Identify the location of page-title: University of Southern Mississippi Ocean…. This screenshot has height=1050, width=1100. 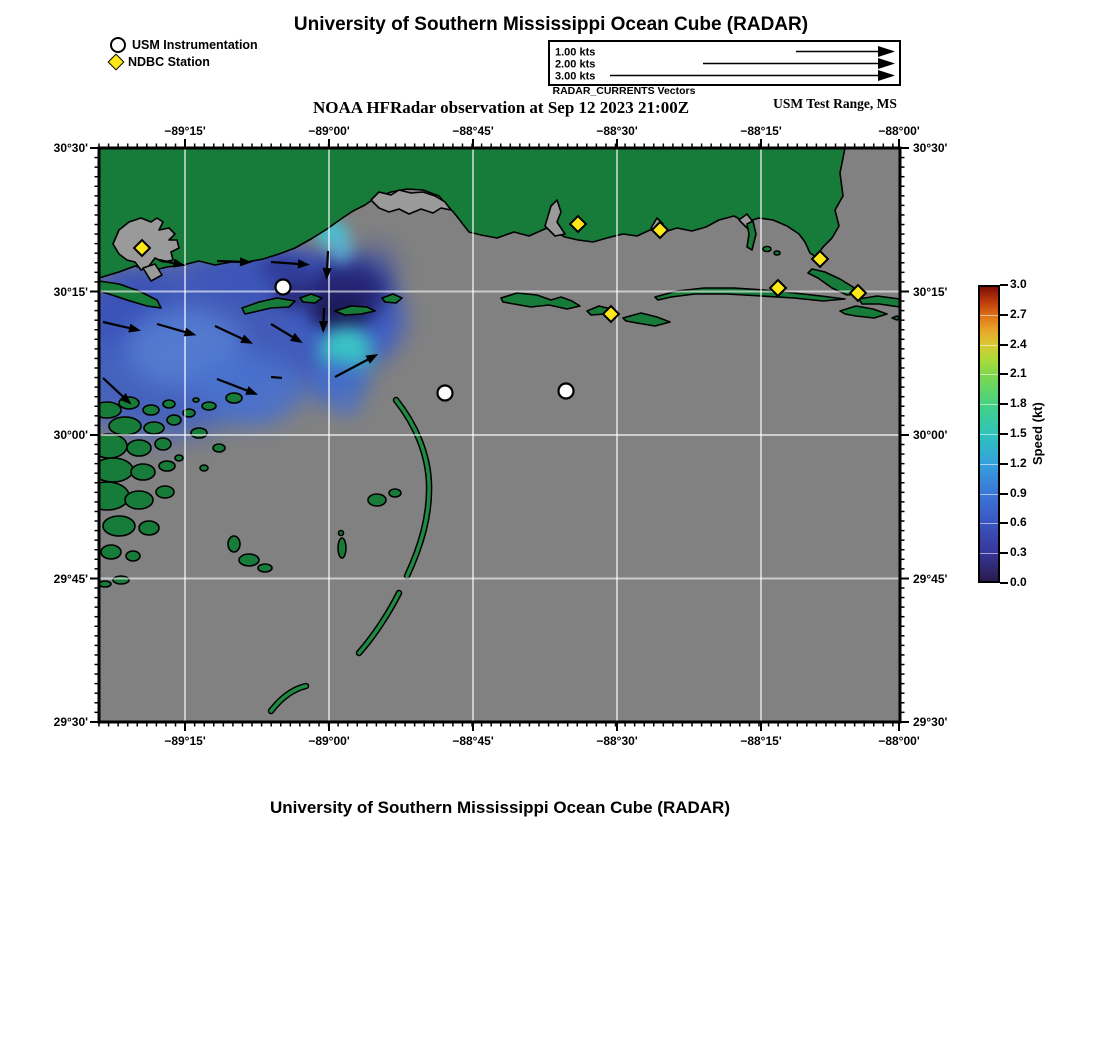
(551, 24).